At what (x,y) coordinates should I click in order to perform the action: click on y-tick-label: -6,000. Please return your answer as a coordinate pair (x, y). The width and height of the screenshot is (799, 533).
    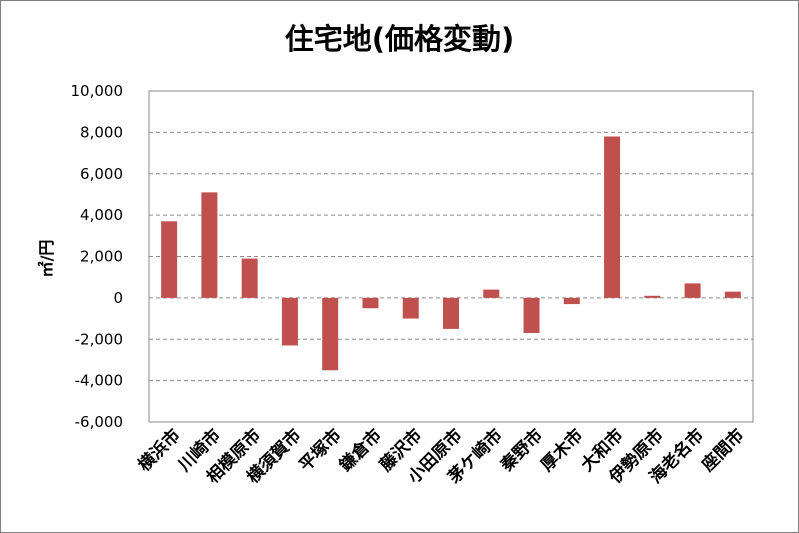
    Looking at the image, I should click on (99, 422).